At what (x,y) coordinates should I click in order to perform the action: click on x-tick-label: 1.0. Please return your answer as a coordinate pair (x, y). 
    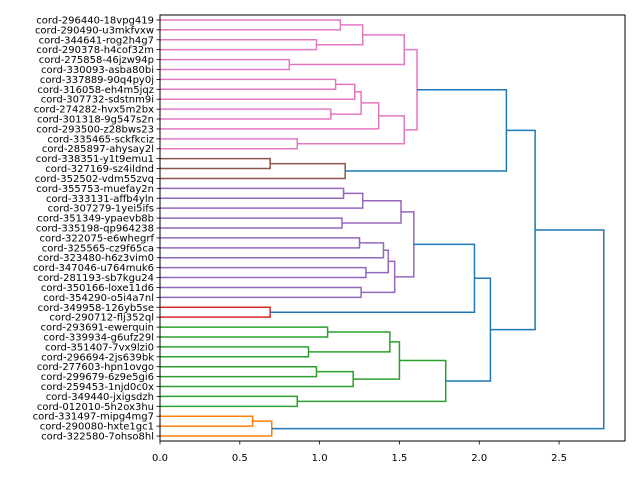
    Looking at the image, I should click on (320, 458).